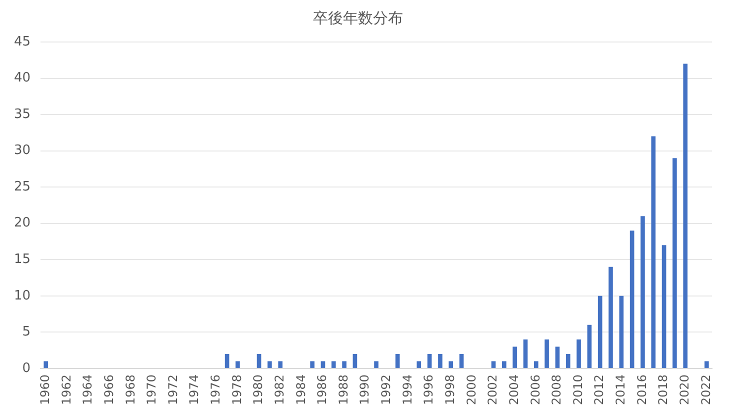 Image resolution: width=734 pixels, height=413 pixels. Describe the element at coordinates (705, 390) in the screenshot. I see `x-tick-label: 2022` at that location.